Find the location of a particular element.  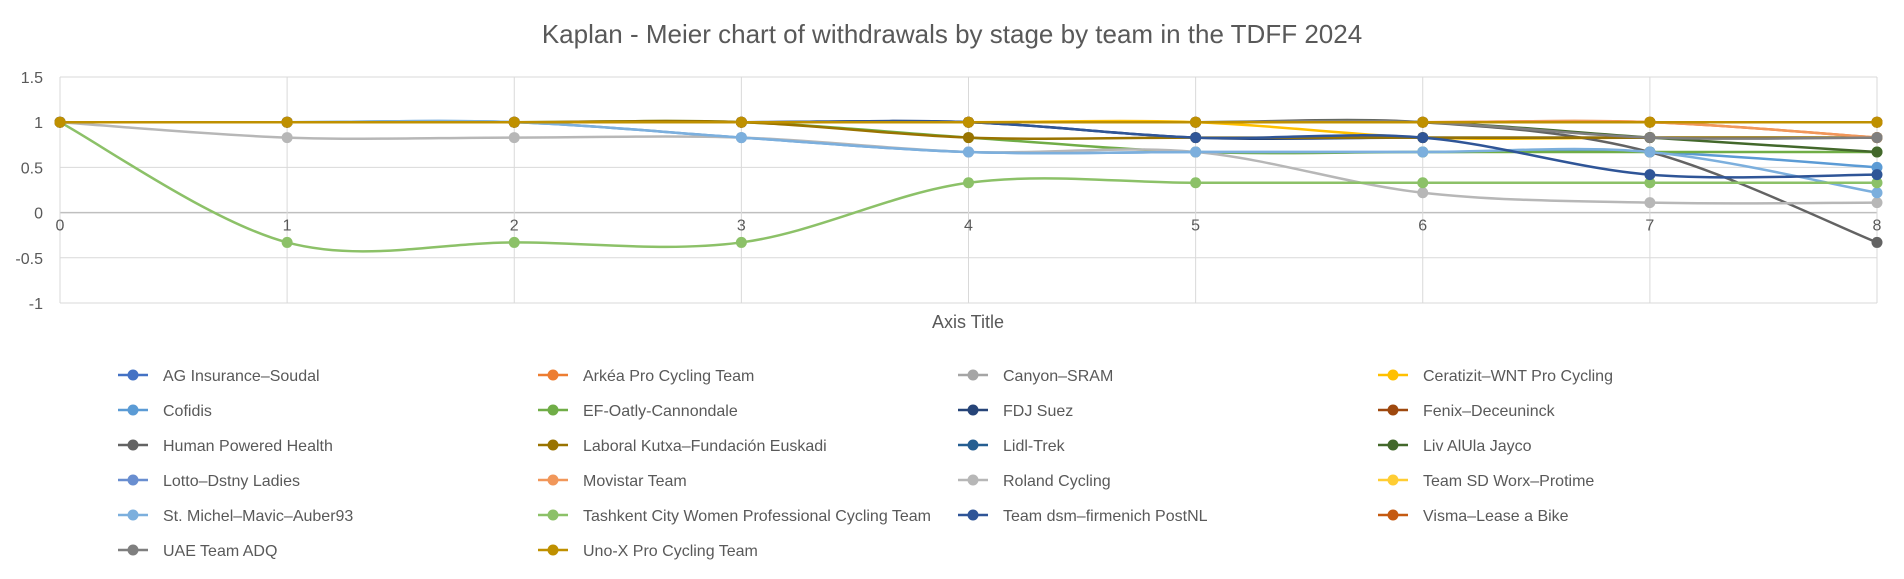

legend-item: Team SD Worx–Protime is located at coordinates (1486, 481).